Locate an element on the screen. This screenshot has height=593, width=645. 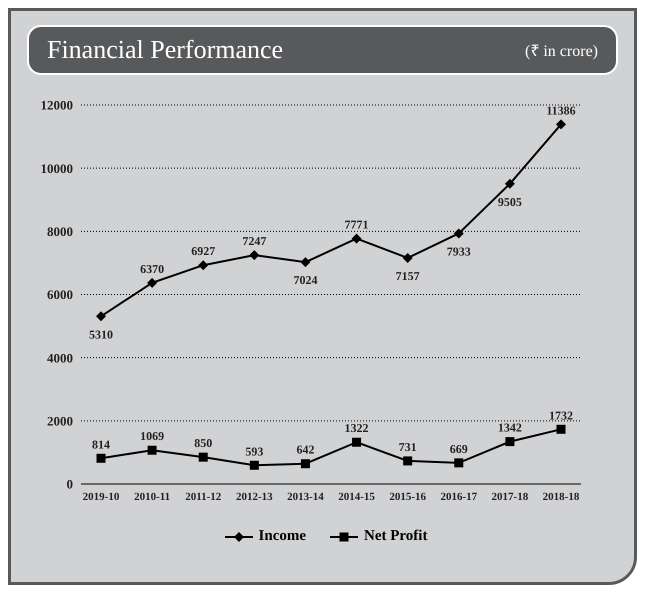
x-tick-label: 2017-18 is located at coordinates (510, 496).